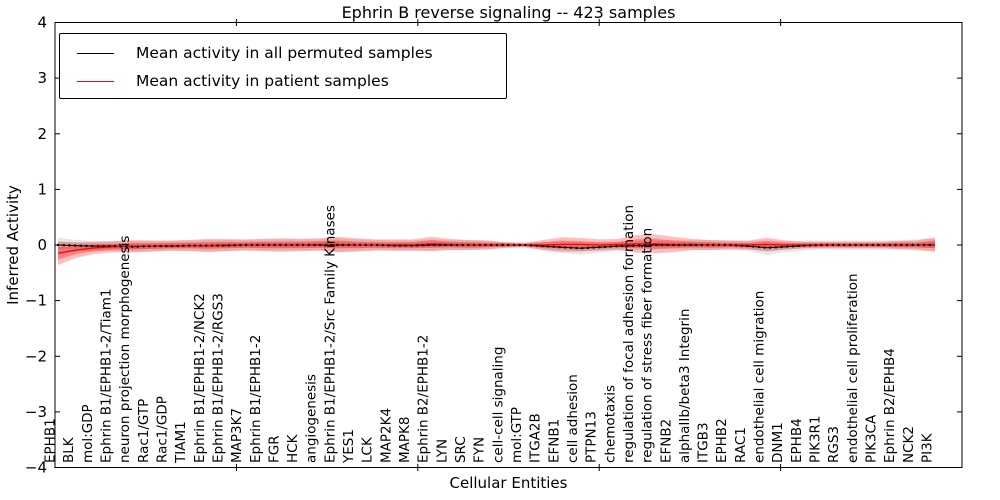  I want to click on x-tick-label: Rac1/GDP, so click(162, 429).